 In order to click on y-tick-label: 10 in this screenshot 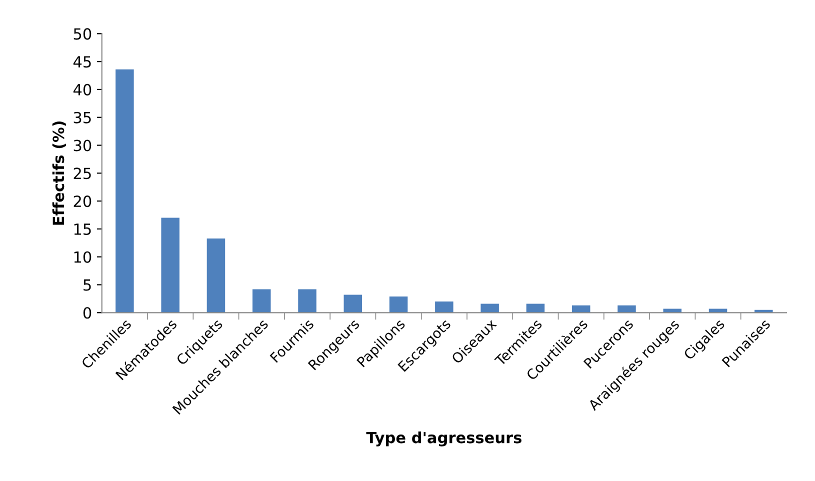, I will do `click(83, 257)`.